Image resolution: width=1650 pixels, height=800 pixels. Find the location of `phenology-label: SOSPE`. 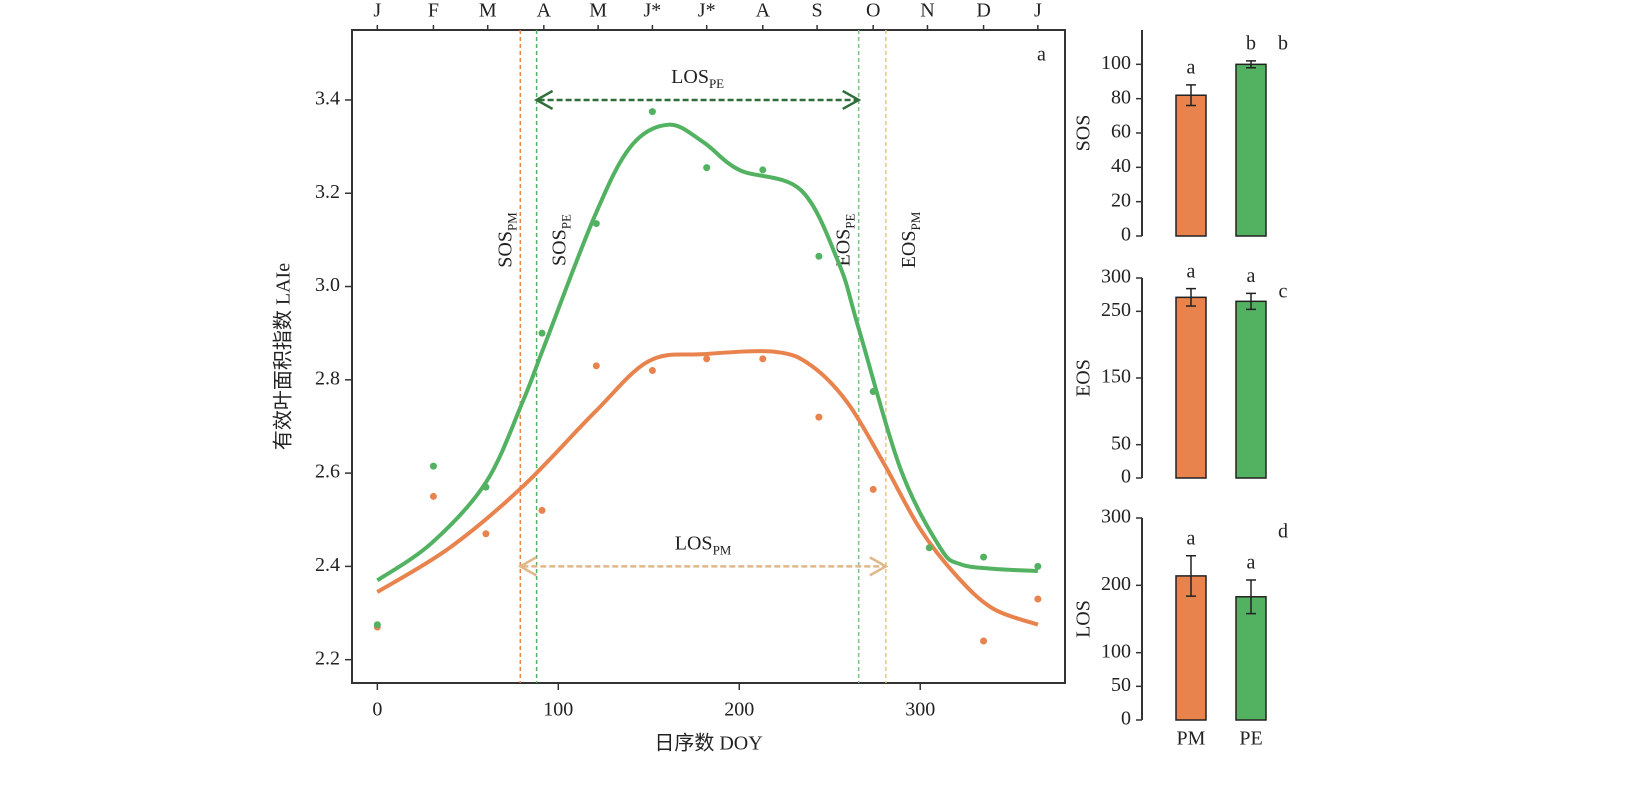

phenology-label: SOSPE is located at coordinates (561, 240).